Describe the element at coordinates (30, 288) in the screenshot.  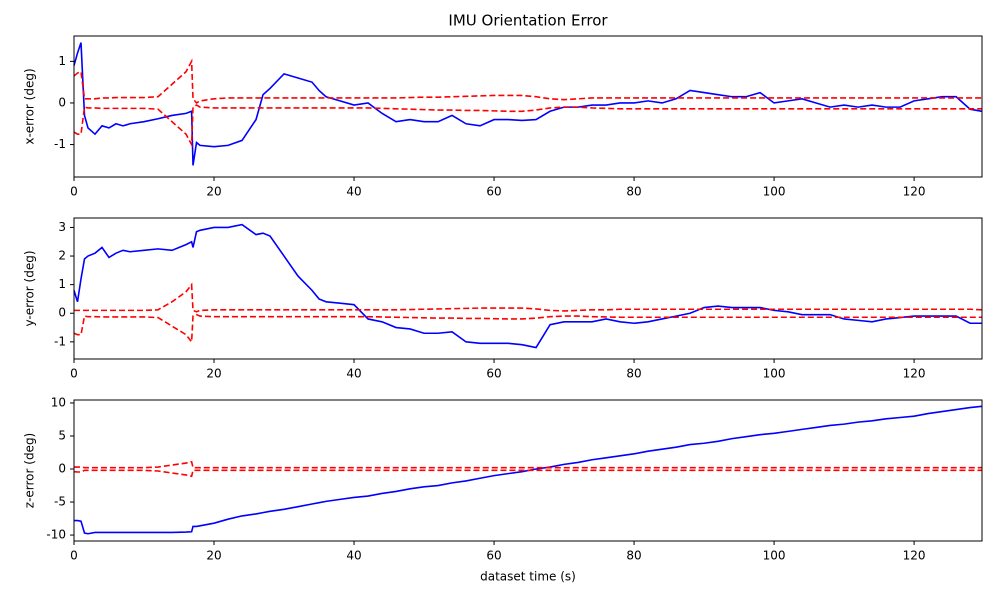
I see `y-axis-label: y-error (deg)` at that location.